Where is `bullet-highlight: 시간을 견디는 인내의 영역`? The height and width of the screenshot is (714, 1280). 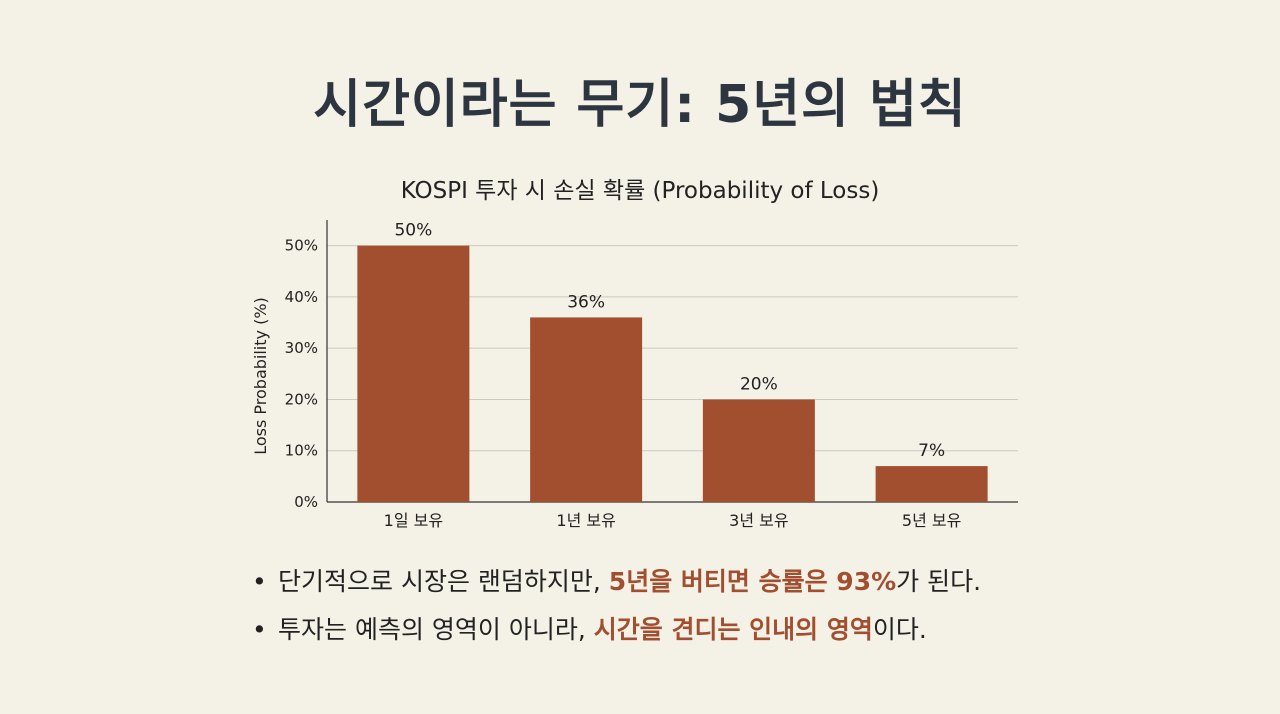
bullet-highlight: 시간을 견디는 인내의 영역 is located at coordinates (733, 629).